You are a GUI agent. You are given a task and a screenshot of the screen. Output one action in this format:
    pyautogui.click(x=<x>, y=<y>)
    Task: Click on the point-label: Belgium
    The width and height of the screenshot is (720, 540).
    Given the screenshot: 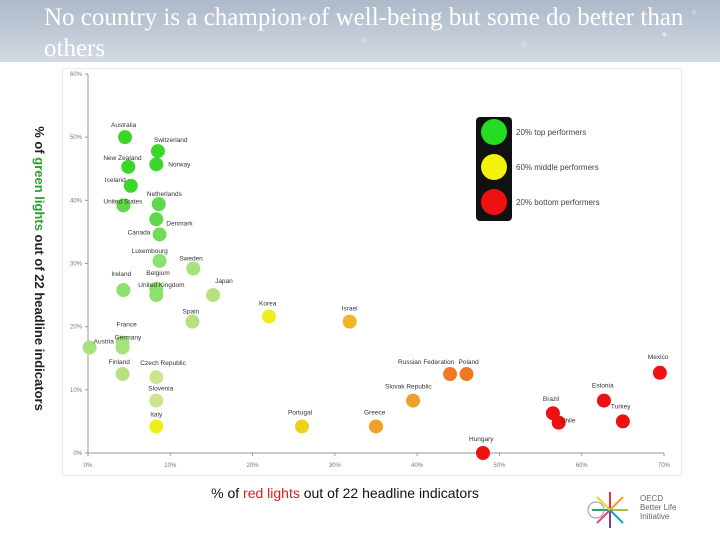 What is the action you would take?
    pyautogui.click(x=157, y=273)
    